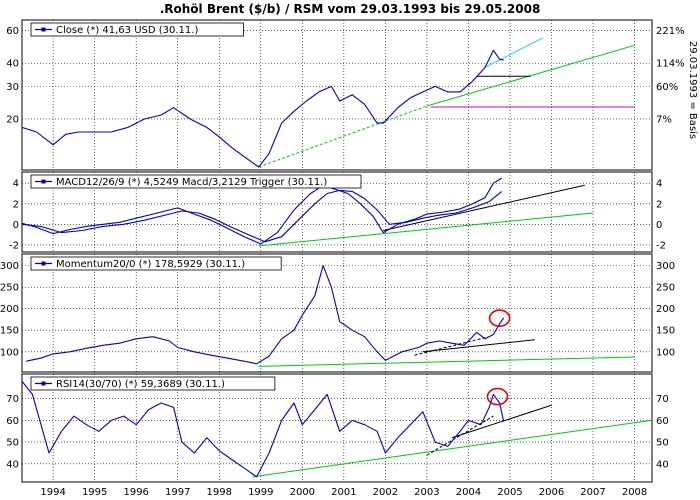 The width and height of the screenshot is (700, 500). I want to click on rsi-left-tick-label: 40, so click(12, 464).